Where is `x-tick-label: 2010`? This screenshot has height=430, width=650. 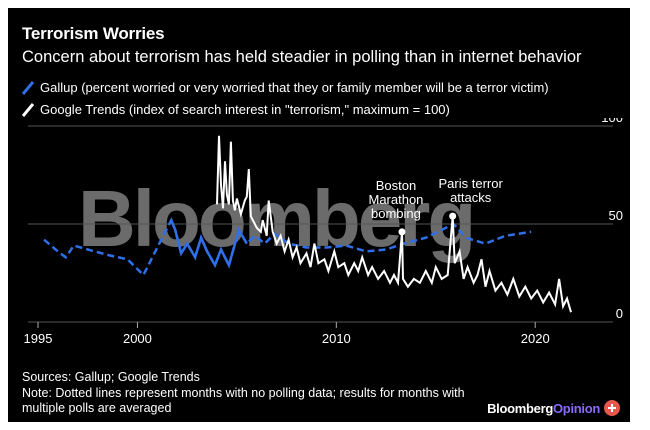 x-tick-label: 2010 is located at coordinates (336, 338).